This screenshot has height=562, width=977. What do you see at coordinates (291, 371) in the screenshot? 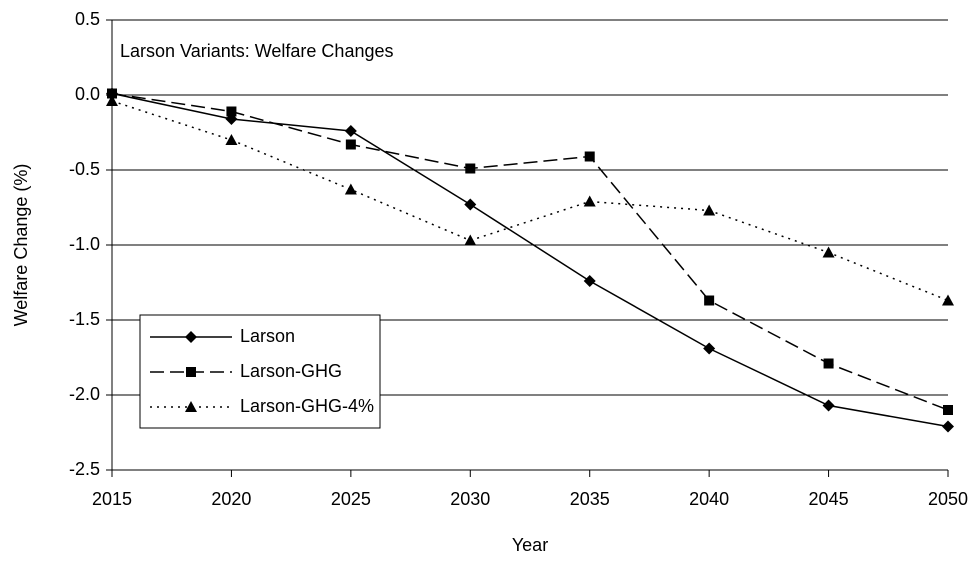
I see `legend-label: Larson-GHG` at bounding box center [291, 371].